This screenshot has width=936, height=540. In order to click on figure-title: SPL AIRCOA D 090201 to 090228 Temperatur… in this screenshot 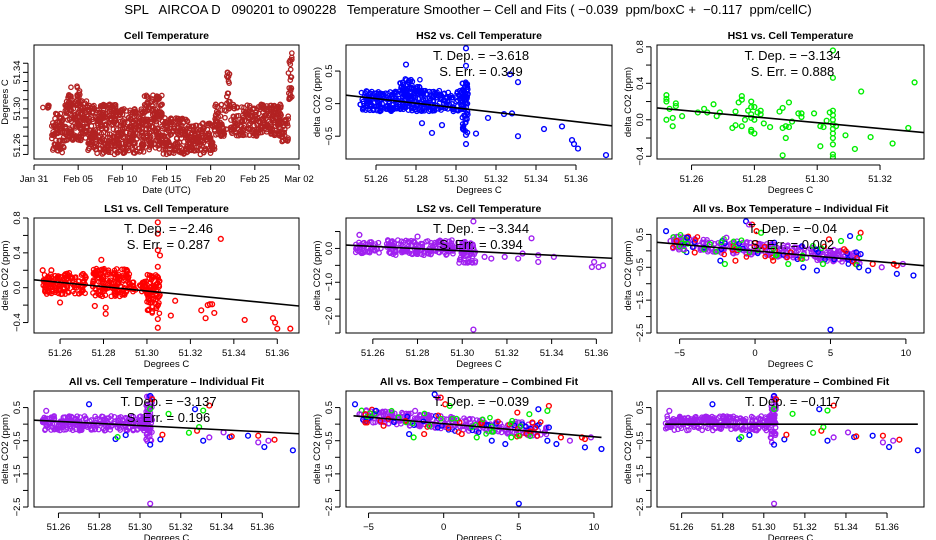, I will do `click(468, 9)`.